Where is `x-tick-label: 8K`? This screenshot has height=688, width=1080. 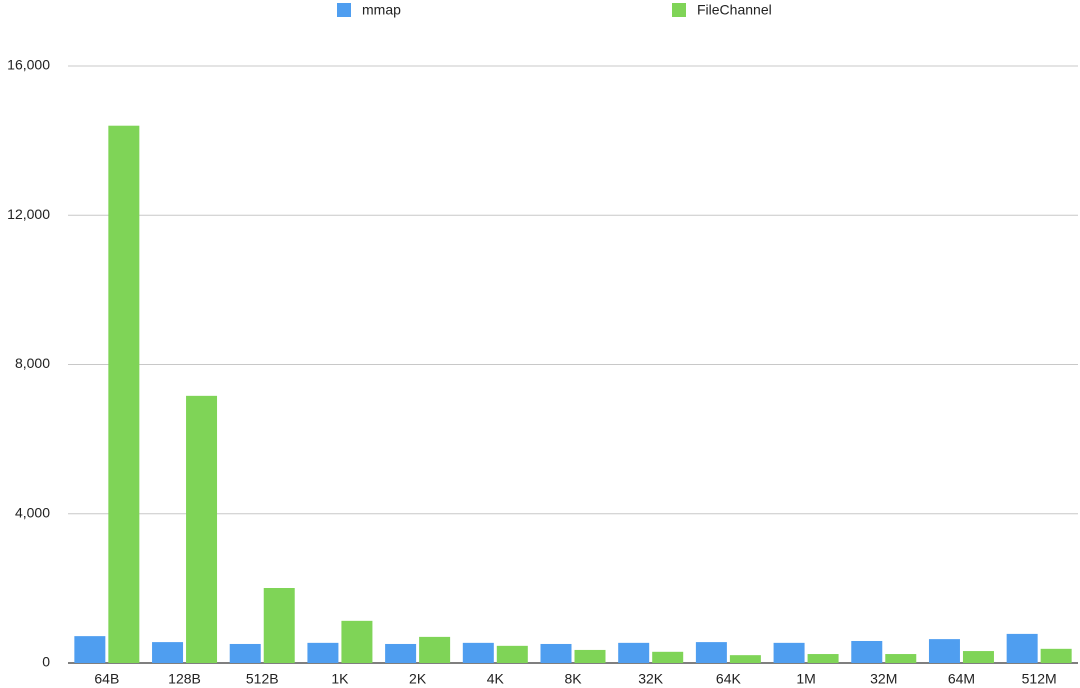
x-tick-label: 8K is located at coordinates (573, 679).